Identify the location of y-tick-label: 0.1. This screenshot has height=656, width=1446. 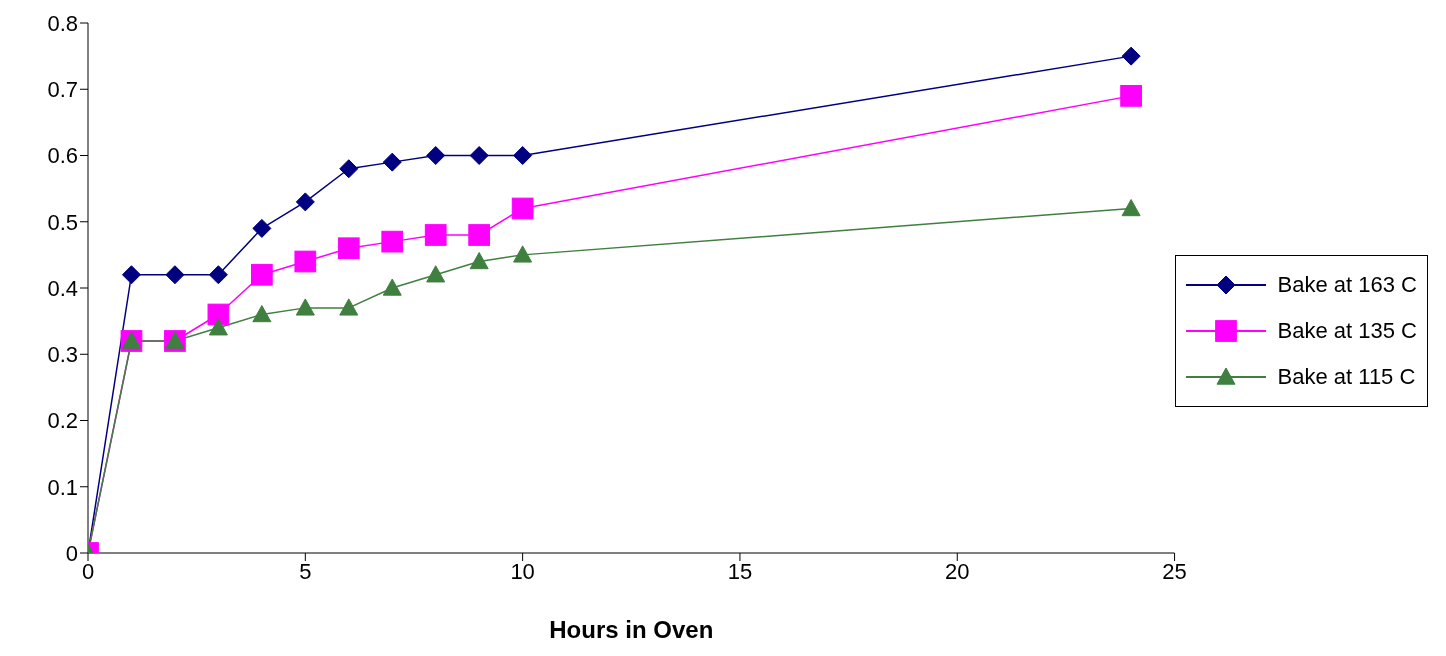
(62, 487).